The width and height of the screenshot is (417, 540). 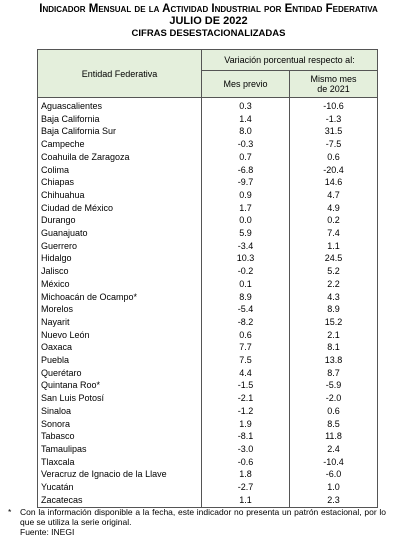 I want to click on year-cell: 15.2, so click(x=333, y=322).